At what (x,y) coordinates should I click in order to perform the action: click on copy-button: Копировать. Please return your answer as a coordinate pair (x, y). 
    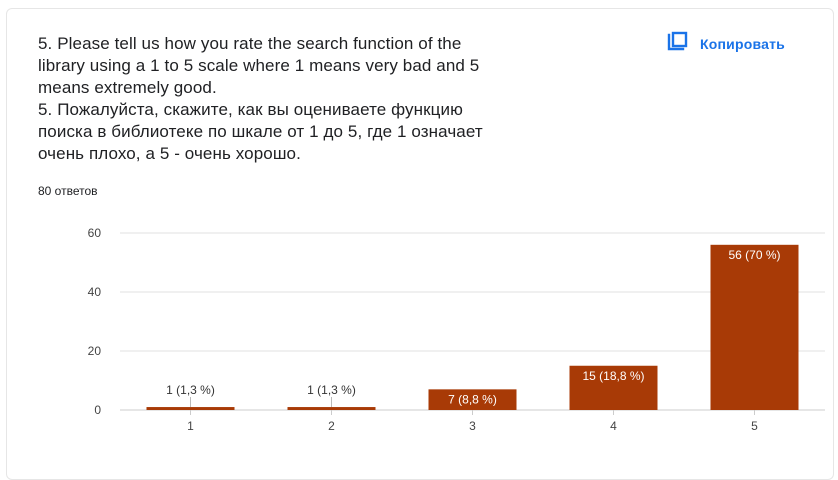
    Looking at the image, I should click on (725, 44).